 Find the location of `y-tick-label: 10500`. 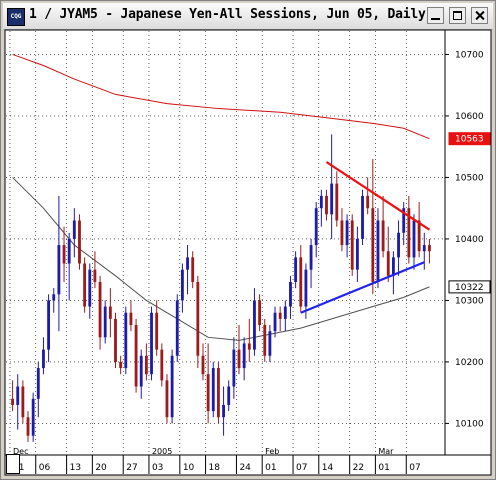

y-tick-label: 10500 is located at coordinates (469, 178).